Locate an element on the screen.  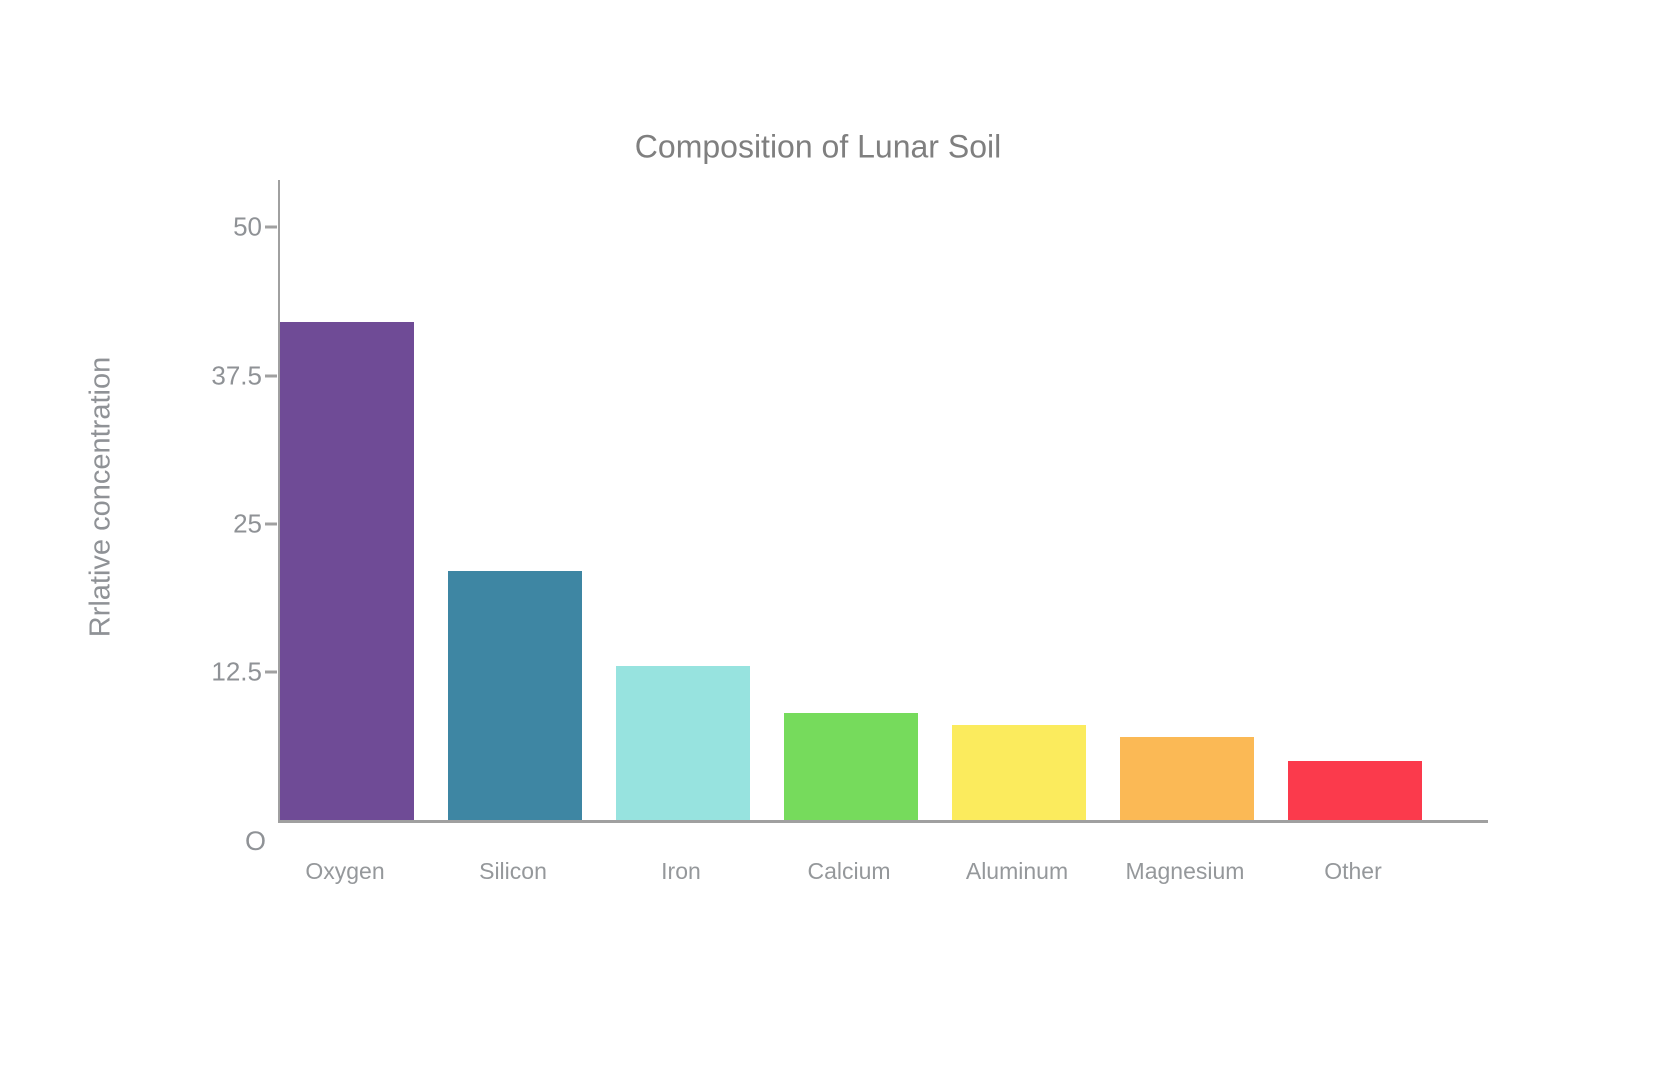
ytick-label-12.5: 12.5 is located at coordinates (236, 671).